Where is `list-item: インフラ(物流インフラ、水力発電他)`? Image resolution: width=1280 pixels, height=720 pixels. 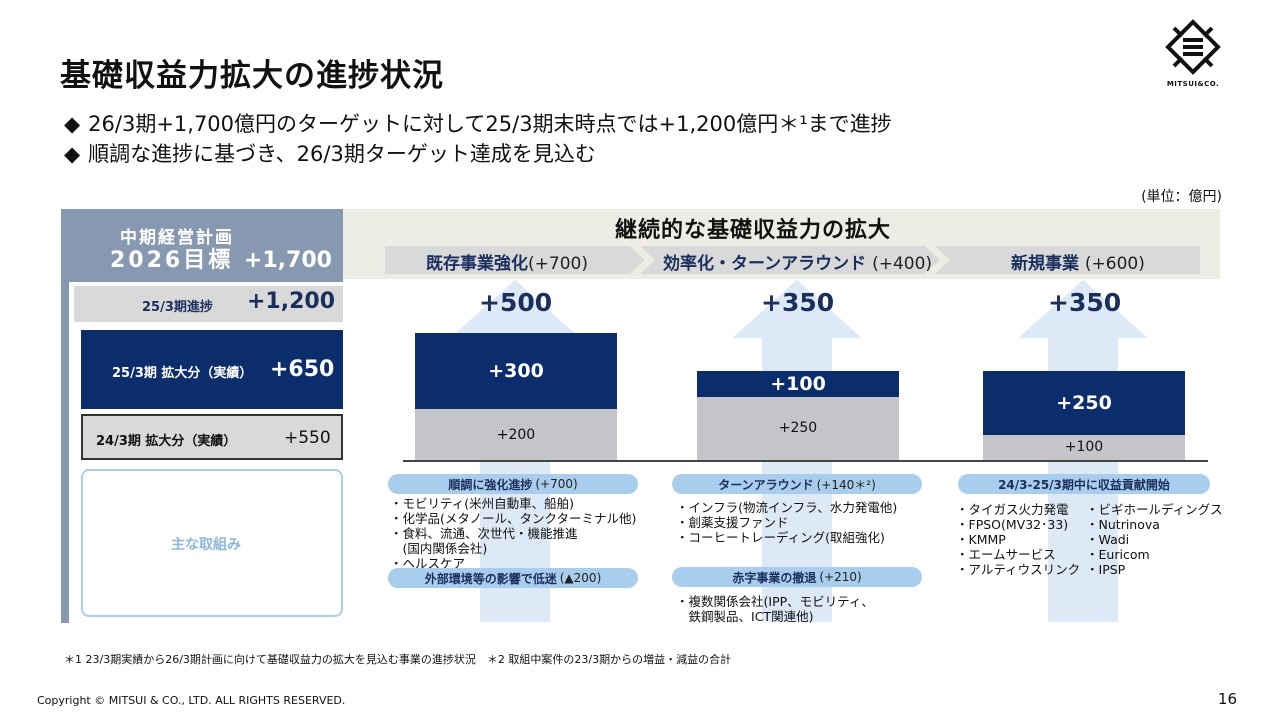
list-item: インフラ(物流インフラ、水力発電他) is located at coordinates (787, 507).